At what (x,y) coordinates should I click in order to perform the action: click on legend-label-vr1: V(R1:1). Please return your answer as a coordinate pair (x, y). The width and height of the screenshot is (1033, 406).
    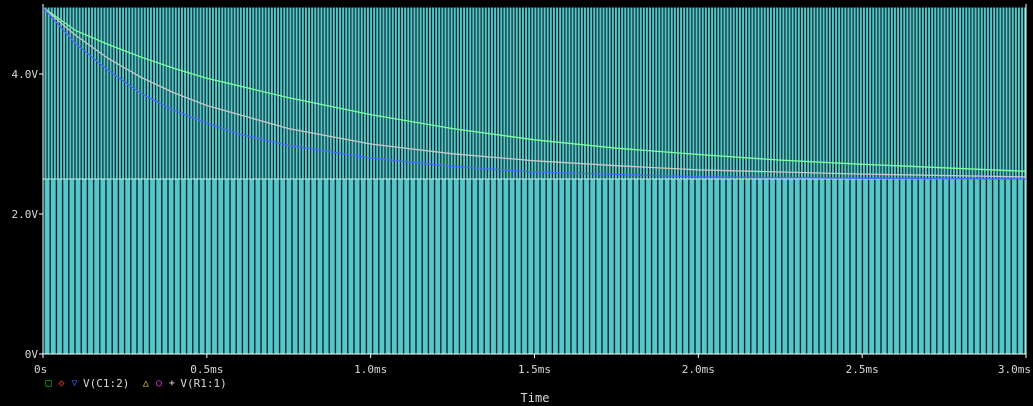
    Looking at the image, I should click on (203, 383).